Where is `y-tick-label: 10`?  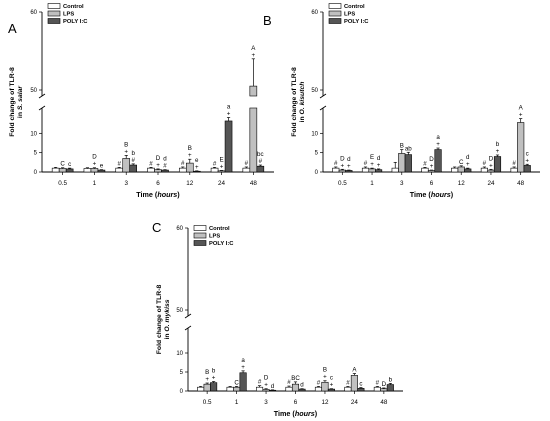
y-tick-label: 10 is located at coordinates (179, 354).